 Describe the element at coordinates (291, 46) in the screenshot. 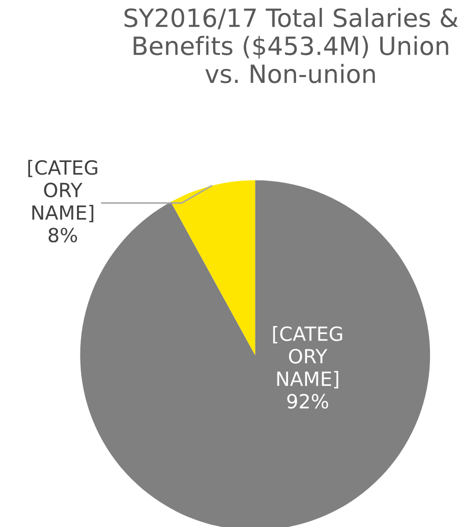

I see `chart-title: SY2016/17 Total Salaries & Benefits ($453.4M) Union vs. Non-union` at that location.